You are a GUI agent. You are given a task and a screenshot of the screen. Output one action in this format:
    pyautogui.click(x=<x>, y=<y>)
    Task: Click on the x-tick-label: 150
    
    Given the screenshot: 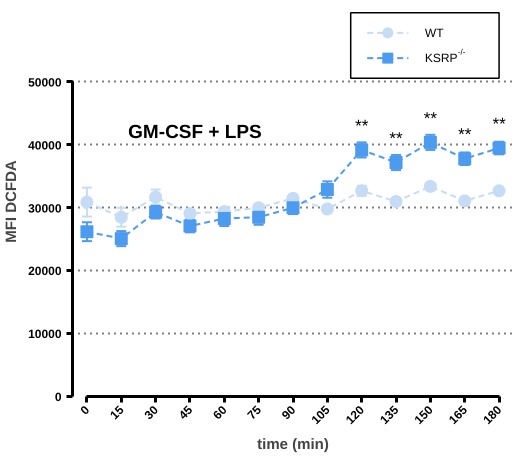 What is the action you would take?
    pyautogui.click(x=424, y=414)
    